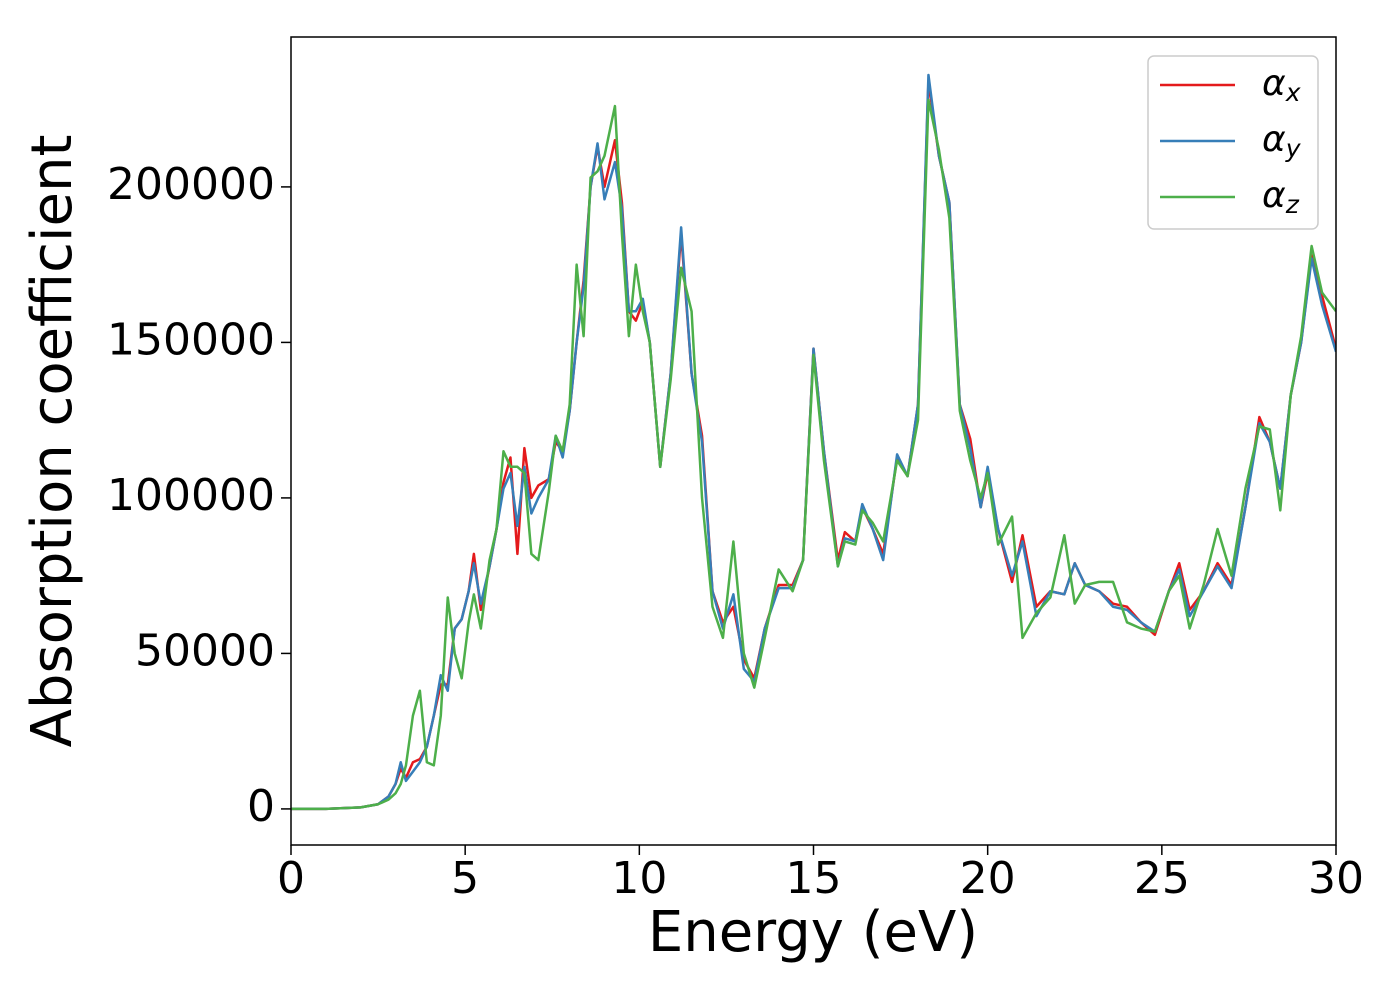 The image size is (1400, 1000). I want to click on x-tick-label: 15, so click(814, 878).